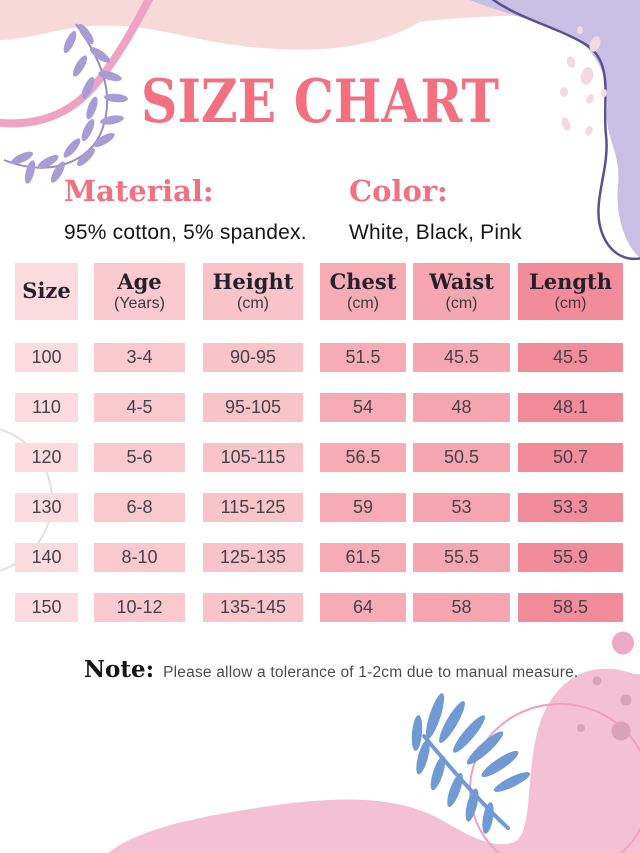 This screenshot has width=640, height=853. Describe the element at coordinates (320, 25) in the screenshot. I see `top-wave-band-shape` at that location.